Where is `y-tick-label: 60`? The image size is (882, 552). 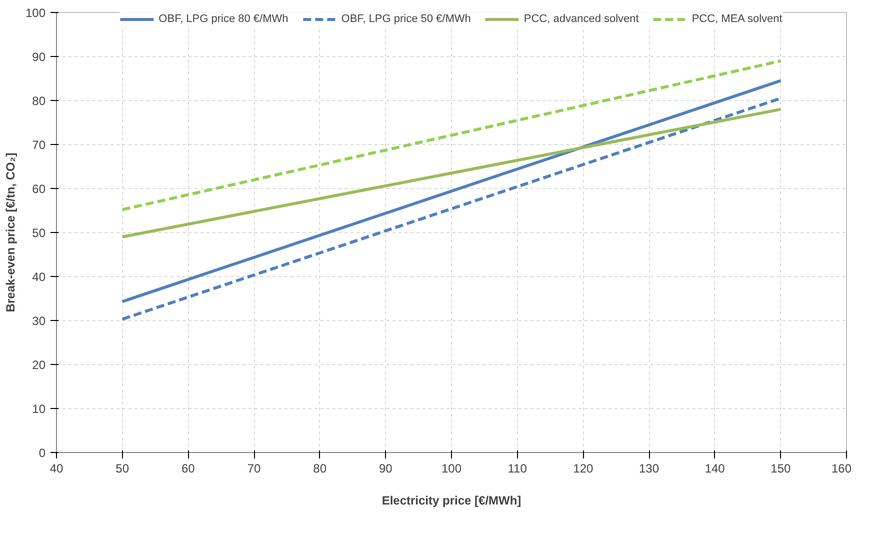
y-tick-label: 60 is located at coordinates (39, 189).